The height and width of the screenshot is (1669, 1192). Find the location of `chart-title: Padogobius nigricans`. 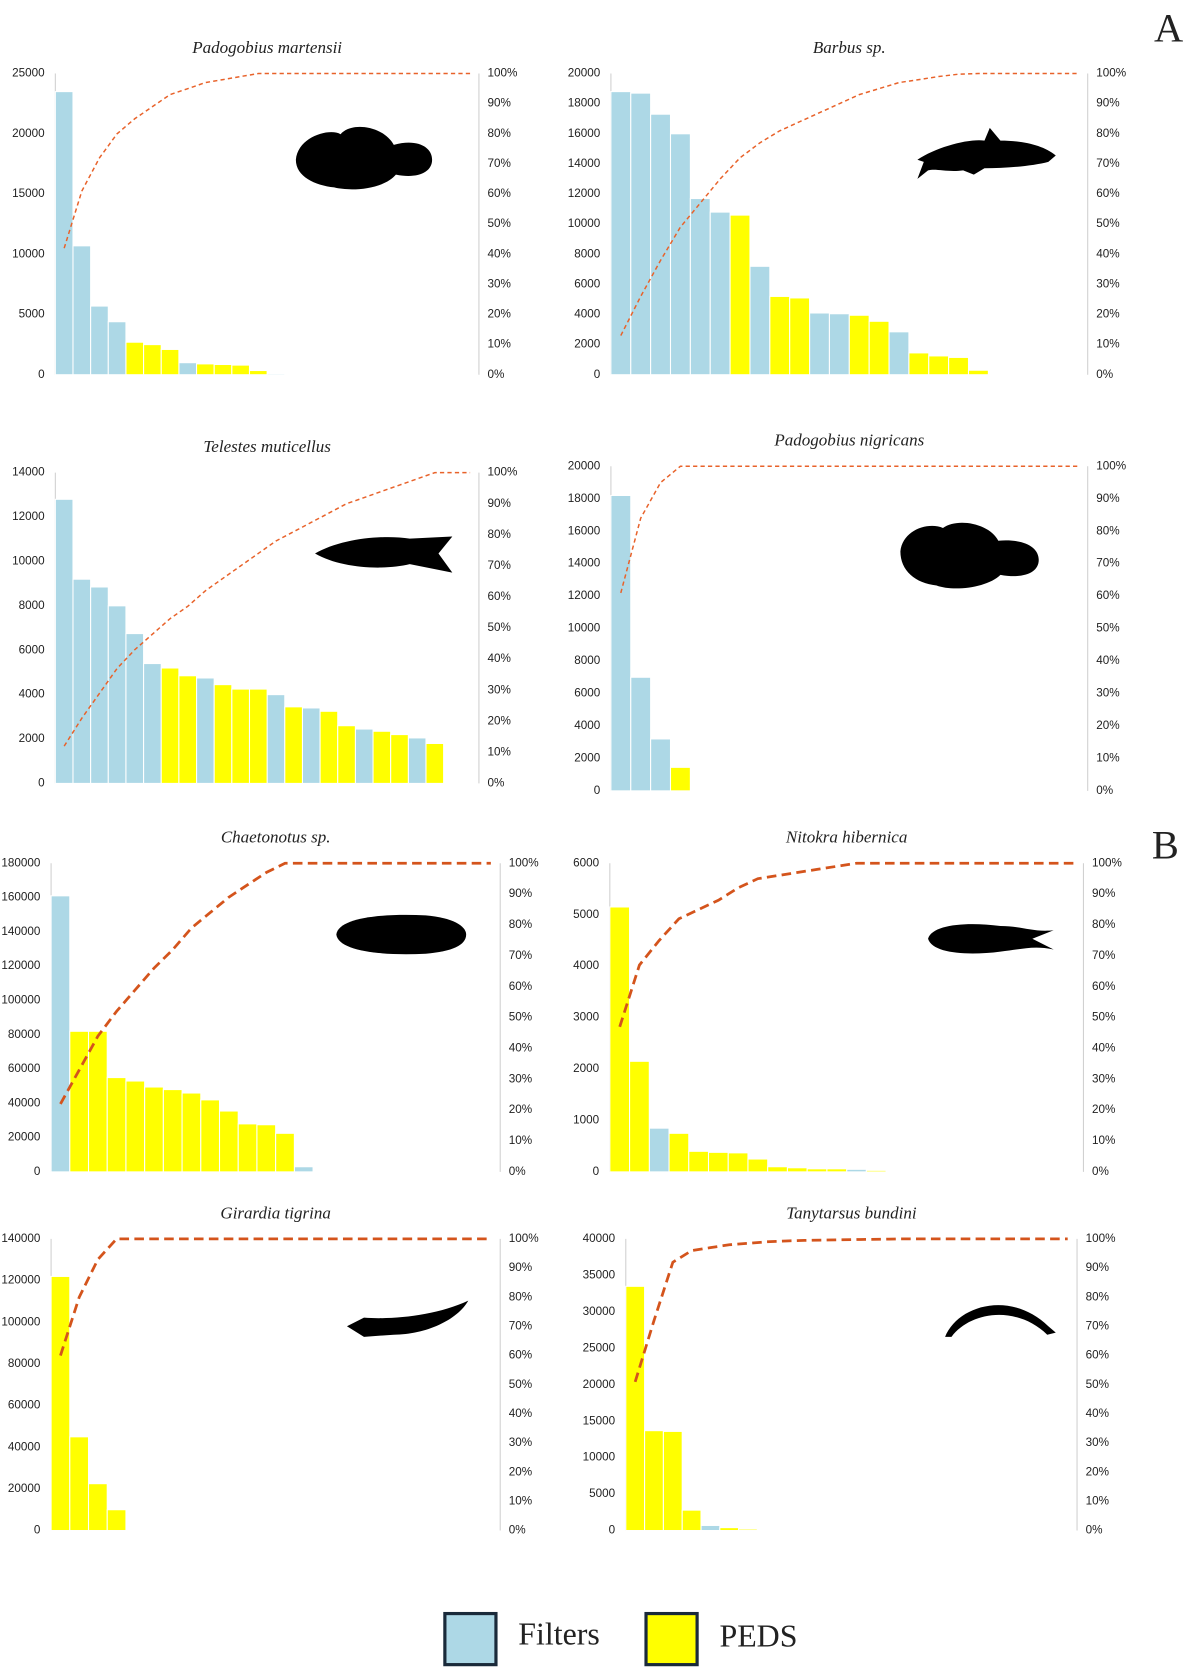

chart-title: Padogobius nigricans is located at coordinates (848, 440).